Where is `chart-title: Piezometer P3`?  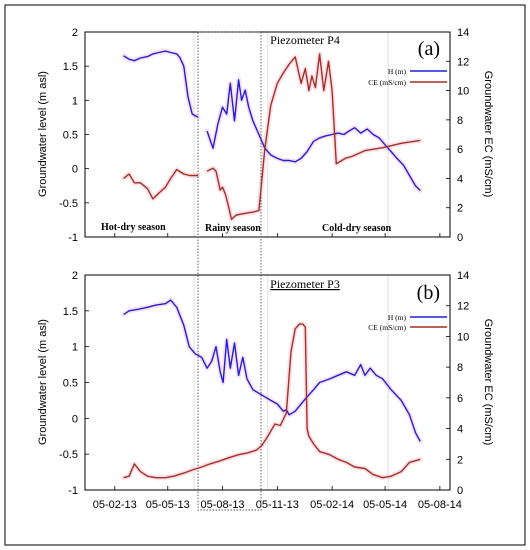
chart-title: Piezometer P3 is located at coordinates (305, 284).